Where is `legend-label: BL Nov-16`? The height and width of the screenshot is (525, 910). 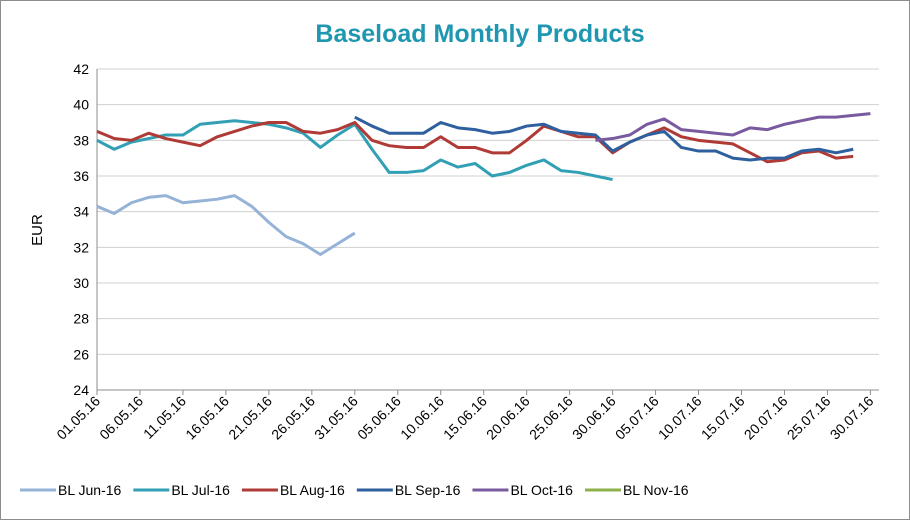
legend-label: BL Nov-16 is located at coordinates (656, 490).